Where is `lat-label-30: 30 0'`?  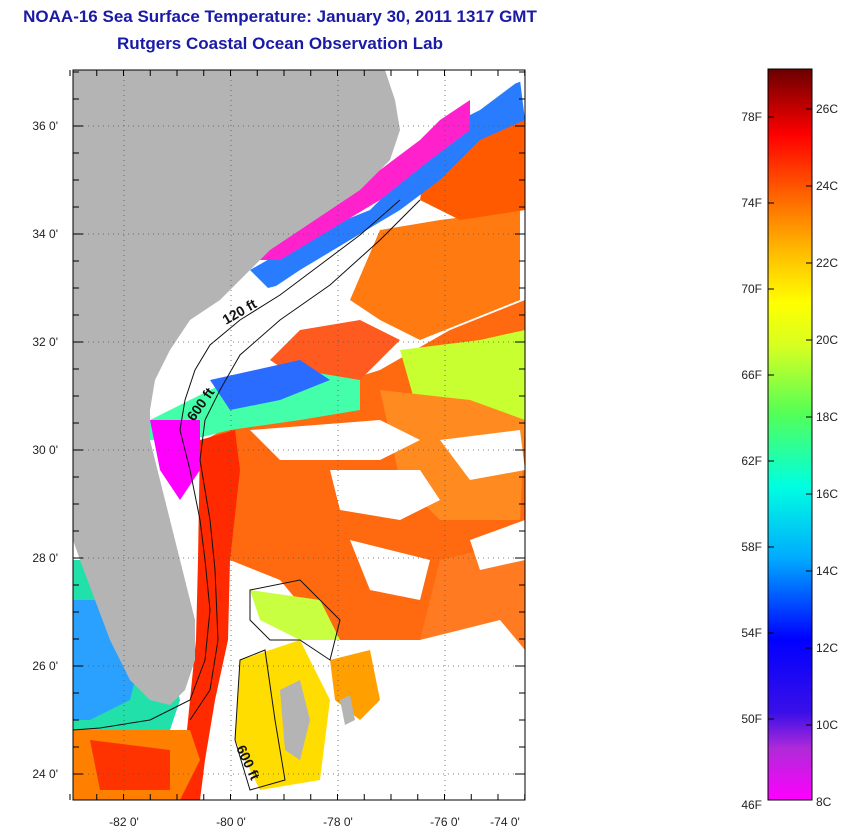 lat-label-30: 30 0' is located at coordinates (45, 450).